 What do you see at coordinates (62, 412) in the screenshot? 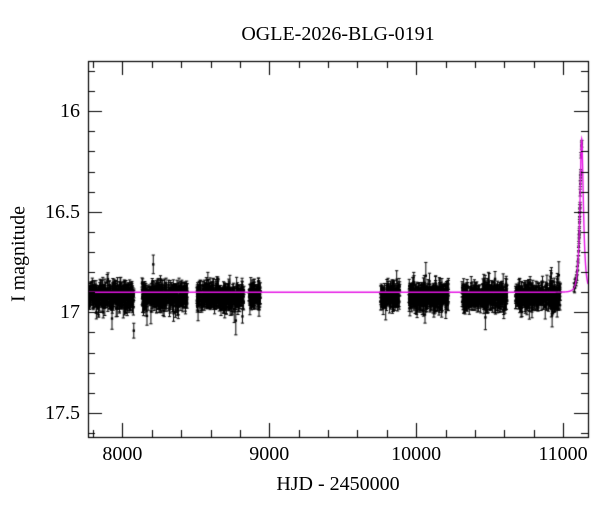
I see `y-tick-label: 17.5` at bounding box center [62, 412].